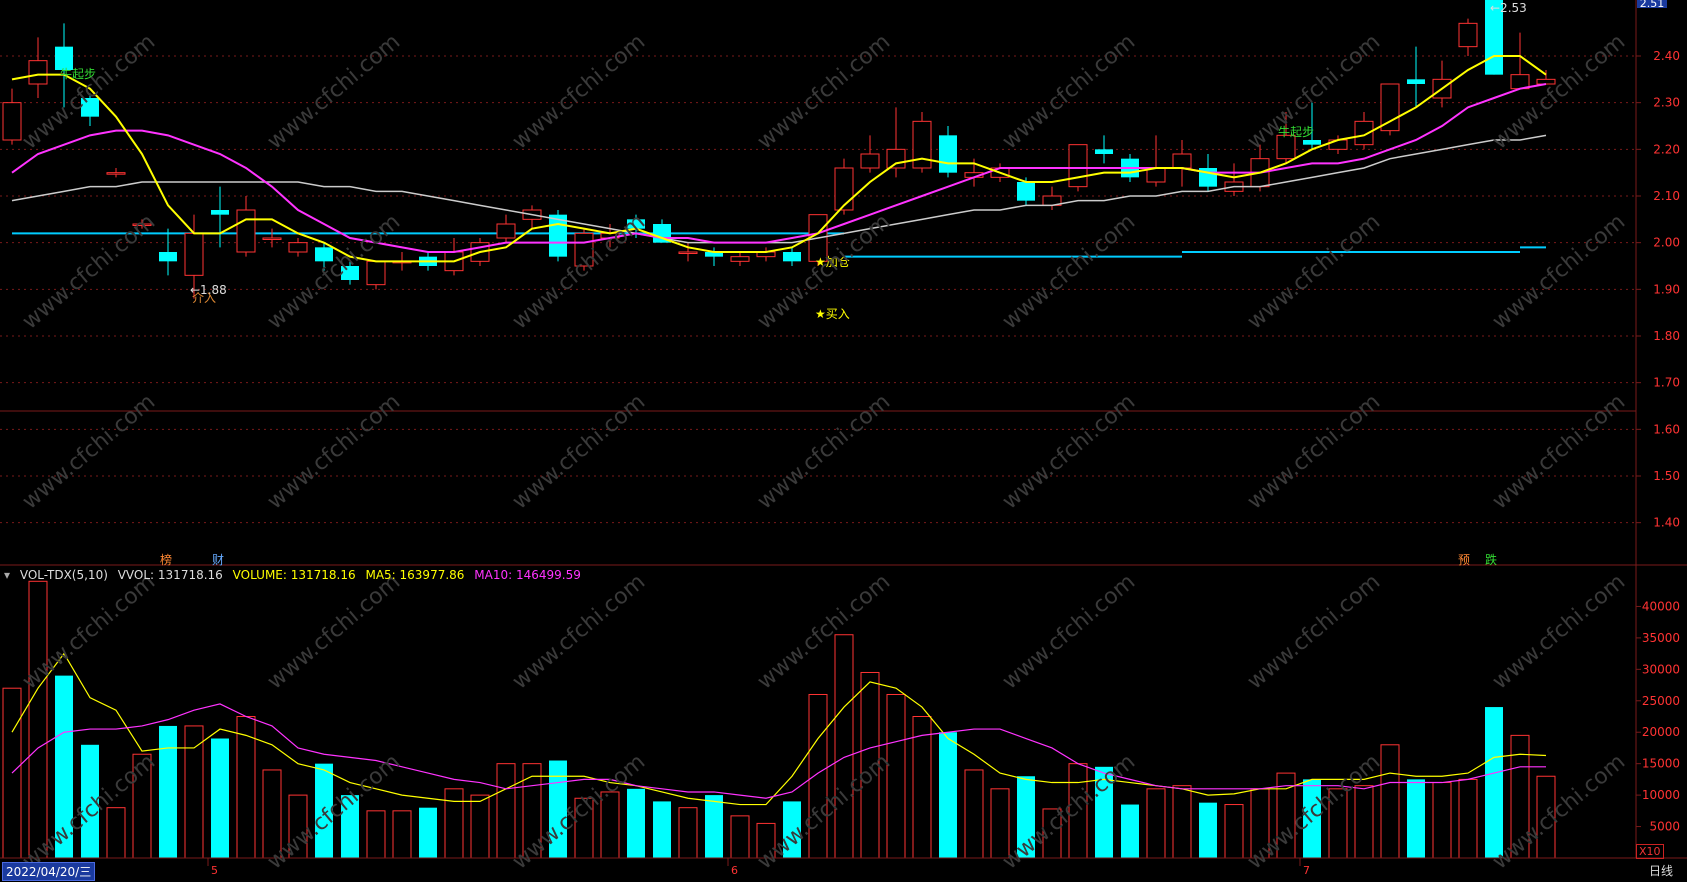 This screenshot has width=1687, height=882. Describe the element at coordinates (1661, 764) in the screenshot. I see `volume-tick-label: 15000` at that location.